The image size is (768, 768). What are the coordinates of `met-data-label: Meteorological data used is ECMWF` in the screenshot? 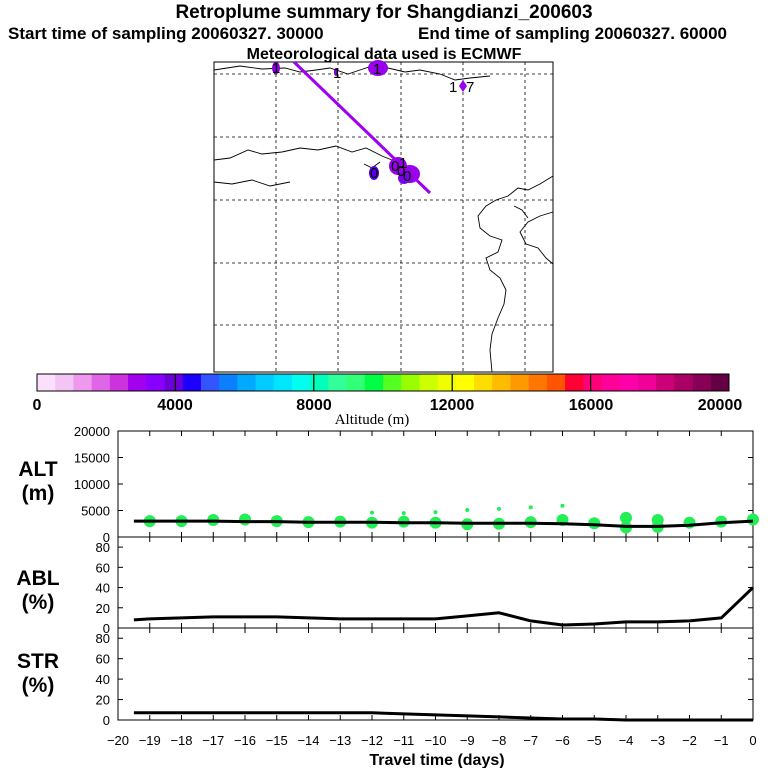 It's located at (384, 54).